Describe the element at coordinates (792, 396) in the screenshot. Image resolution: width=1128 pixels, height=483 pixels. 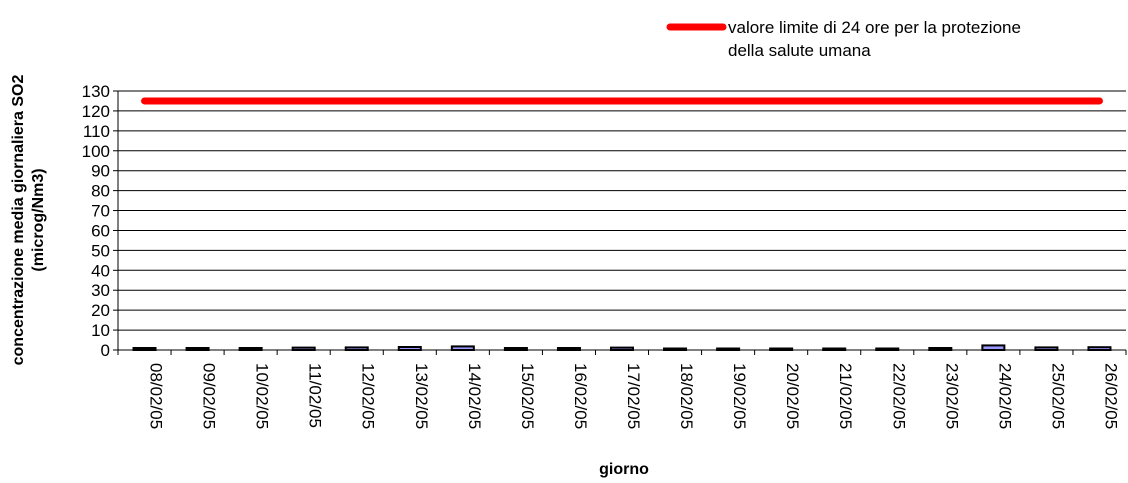
I see `x-tick-label: 20/02/05` at that location.